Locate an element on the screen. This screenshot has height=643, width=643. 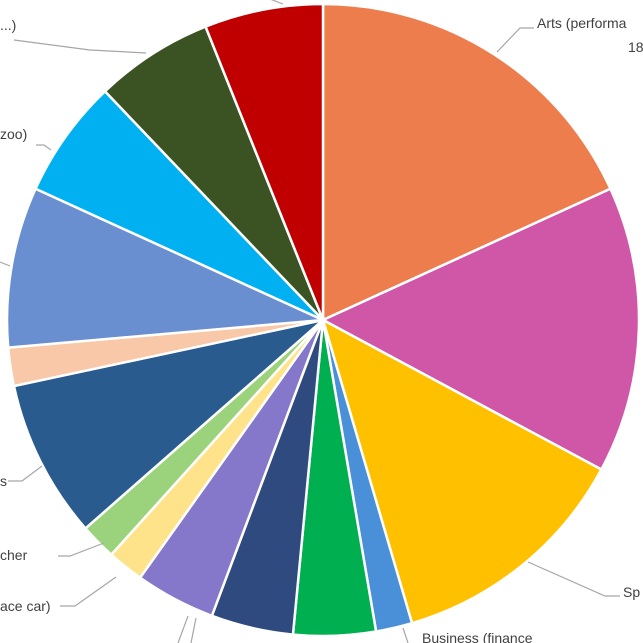
leader-line-arts is located at coordinates (515, 40).